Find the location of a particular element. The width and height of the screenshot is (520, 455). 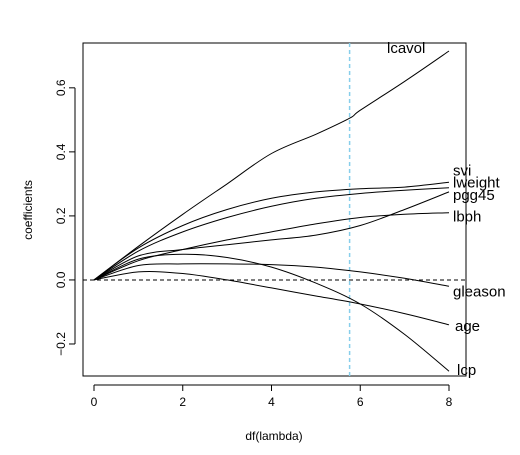

y-tick-label: 0.2 is located at coordinates (61, 215).